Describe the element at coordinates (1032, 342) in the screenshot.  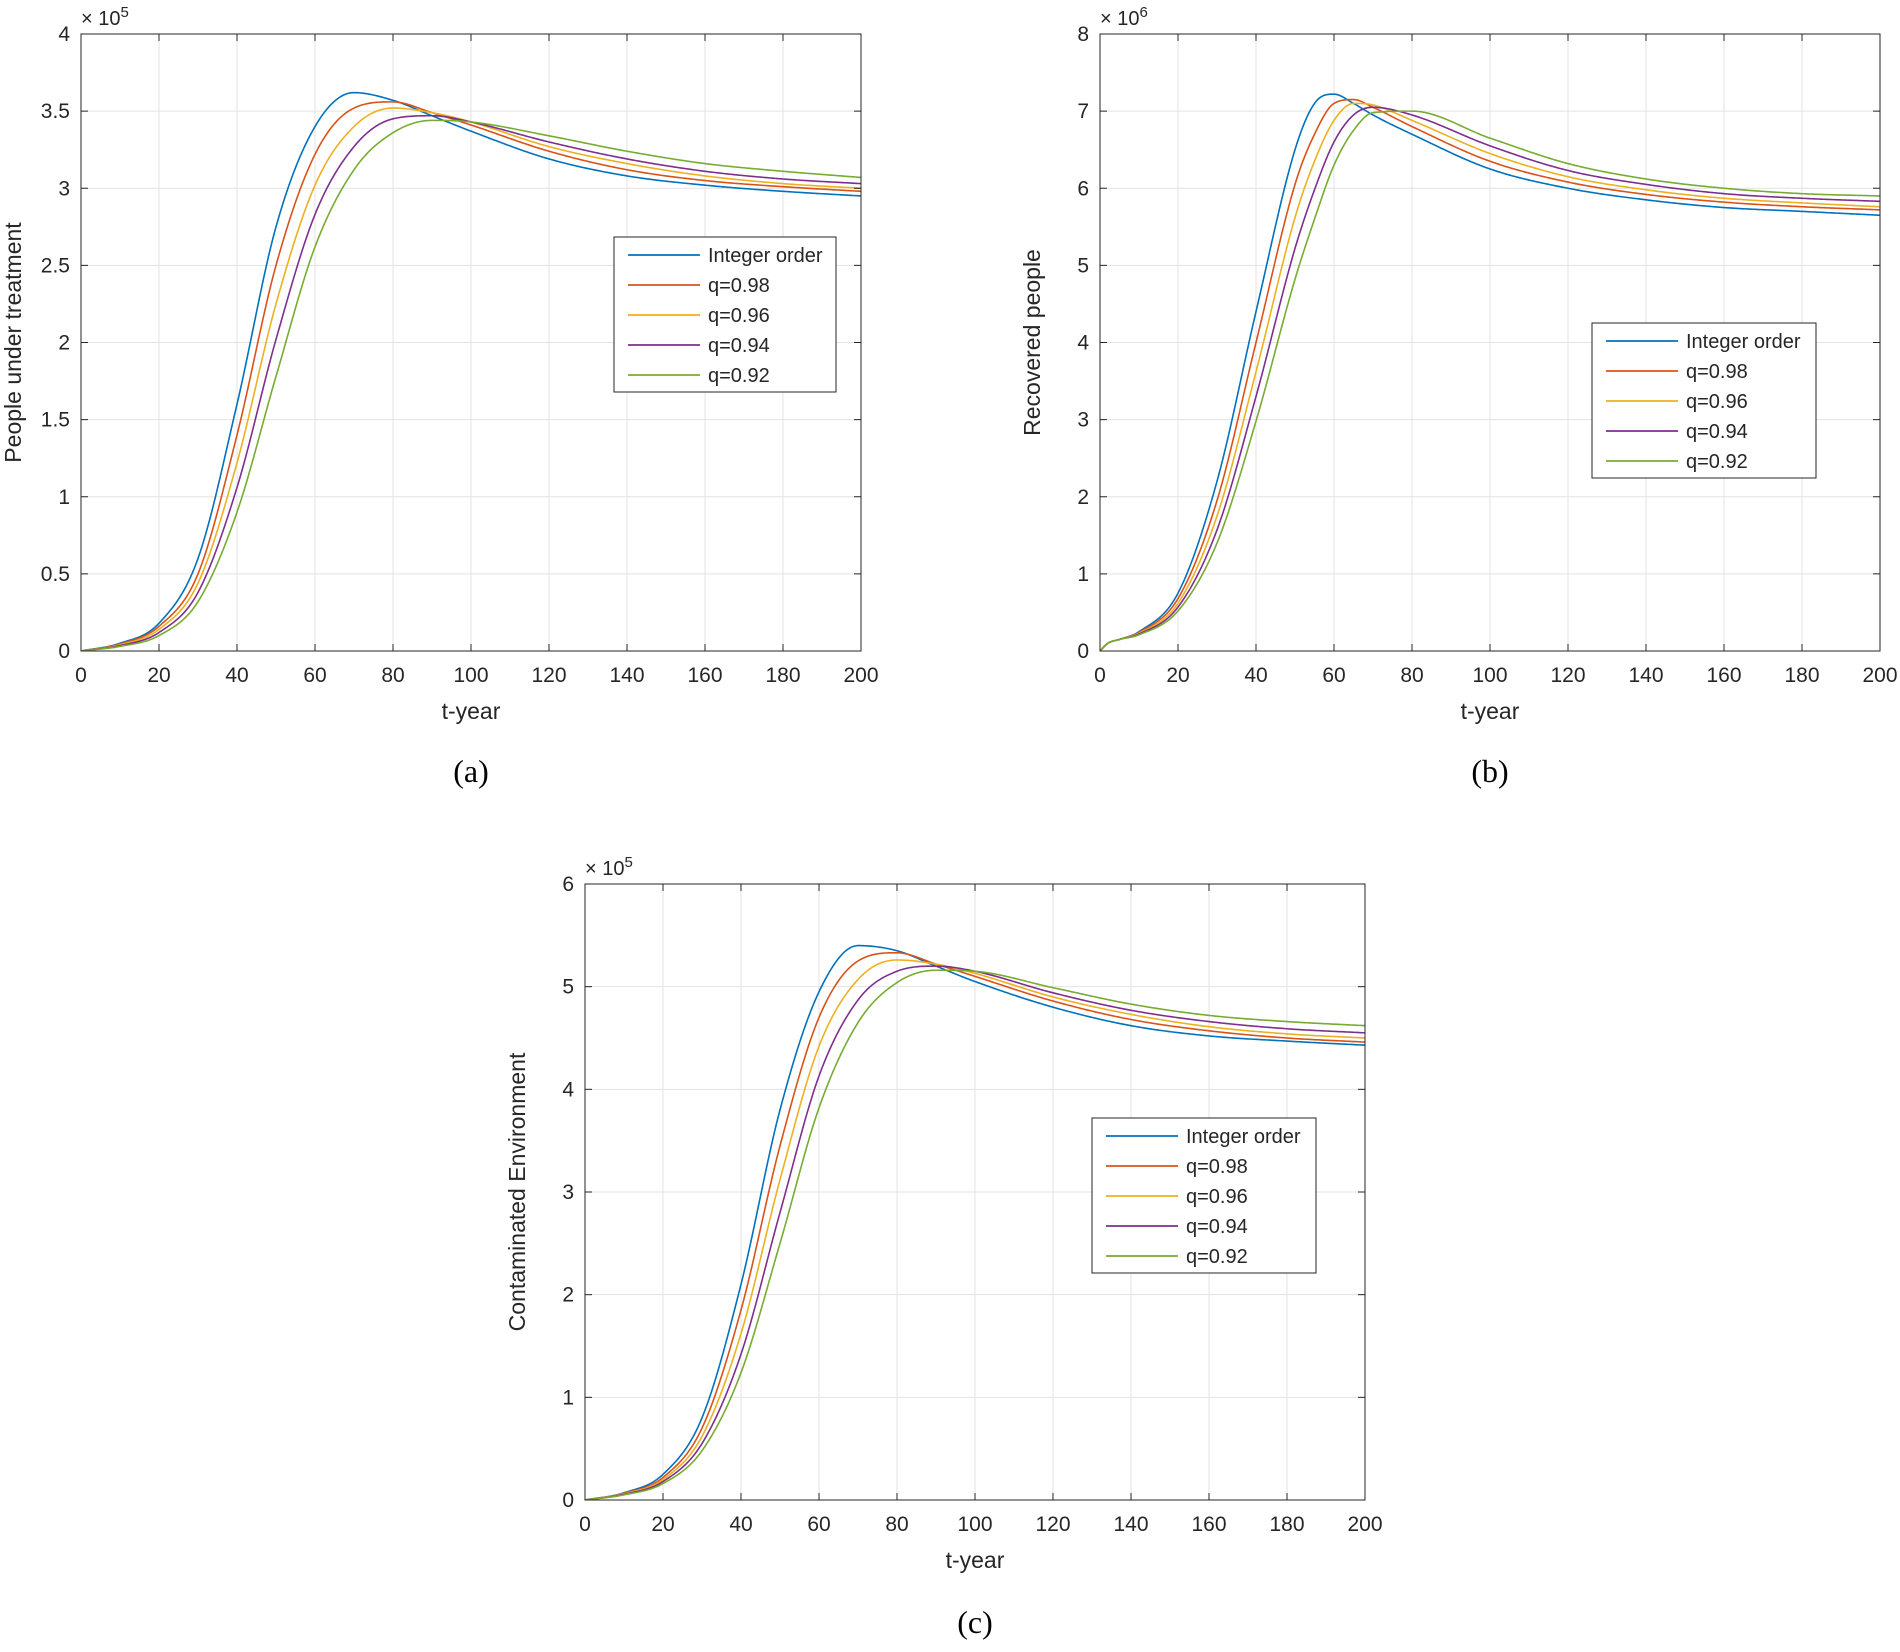
I see `y-axis-label: Recovered people` at that location.